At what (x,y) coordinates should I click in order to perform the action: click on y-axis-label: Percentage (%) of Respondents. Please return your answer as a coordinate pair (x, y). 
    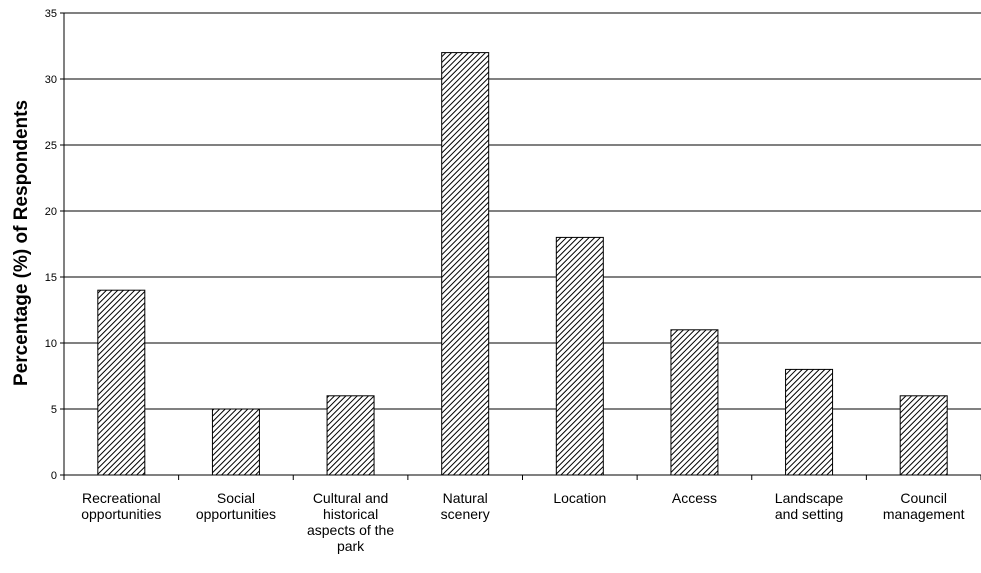
    Looking at the image, I should click on (21, 243).